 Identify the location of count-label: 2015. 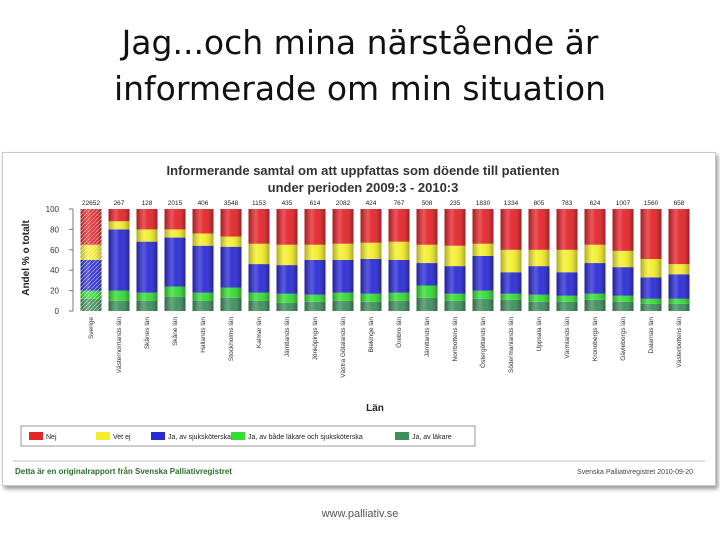
(175, 203).